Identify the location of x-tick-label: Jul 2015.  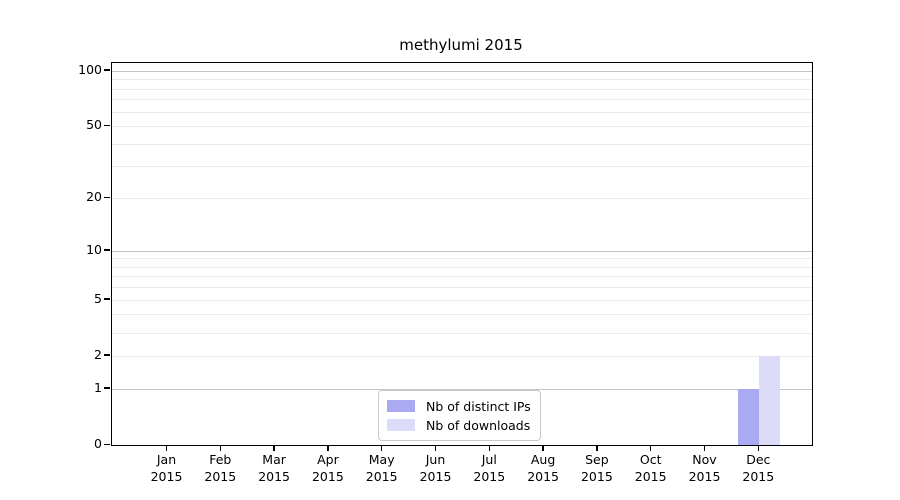
(489, 468).